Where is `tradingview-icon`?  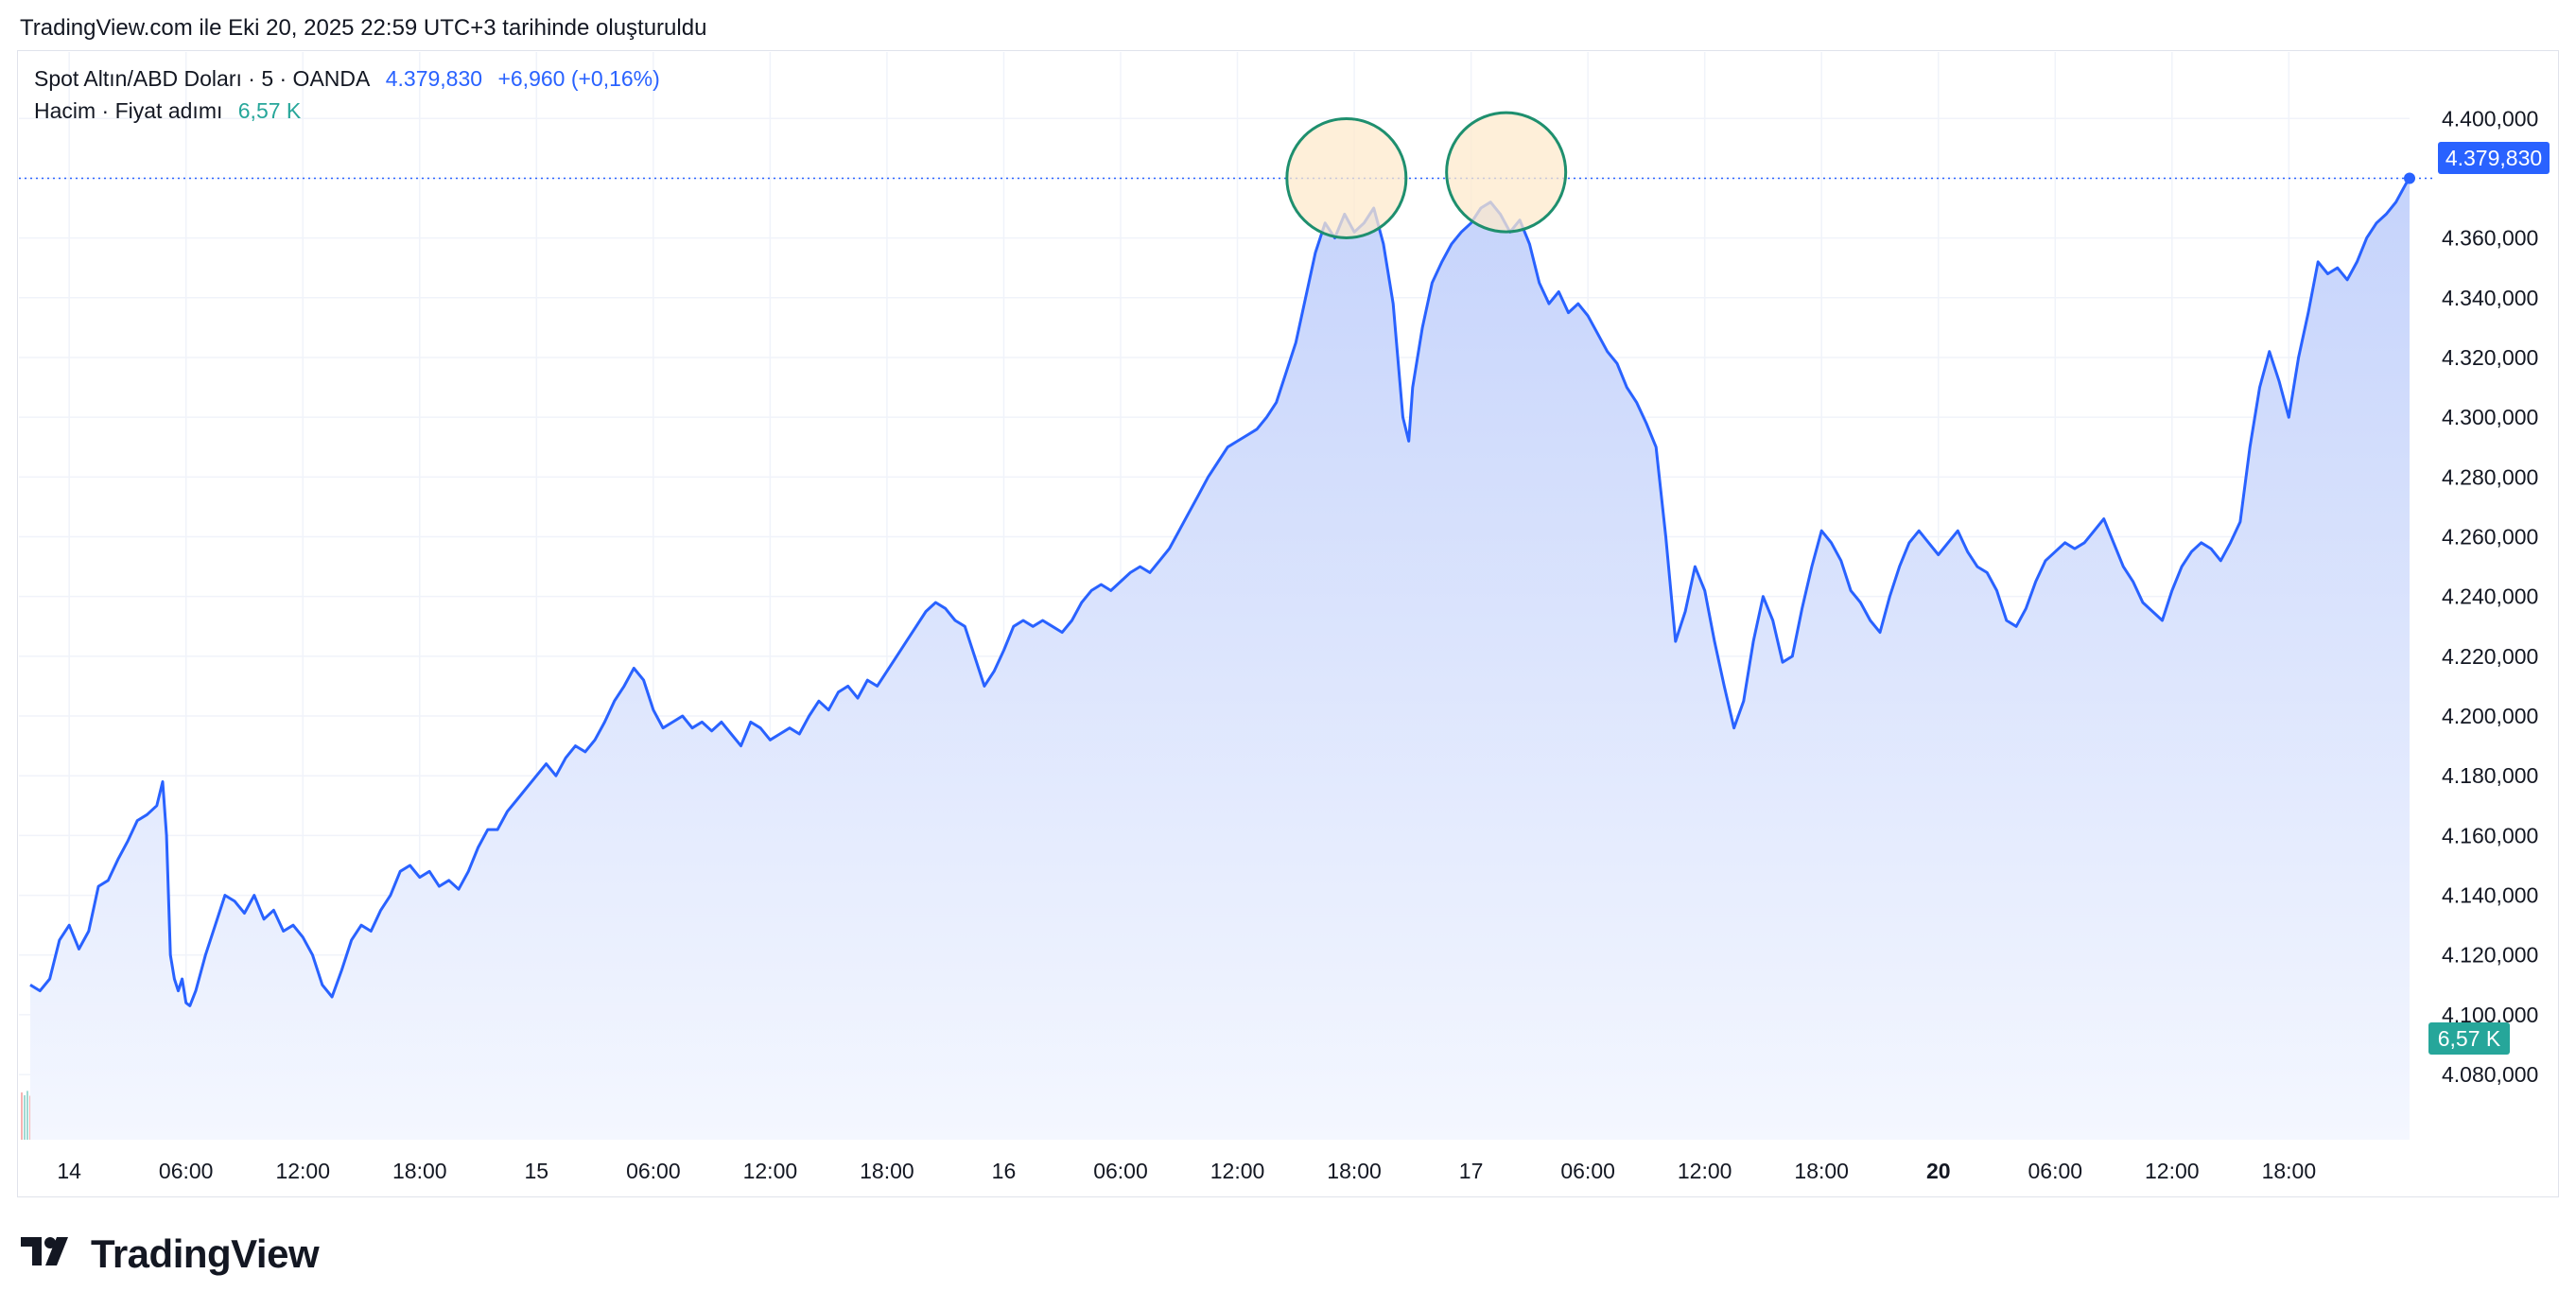
tradingview-icon is located at coordinates (44, 1251).